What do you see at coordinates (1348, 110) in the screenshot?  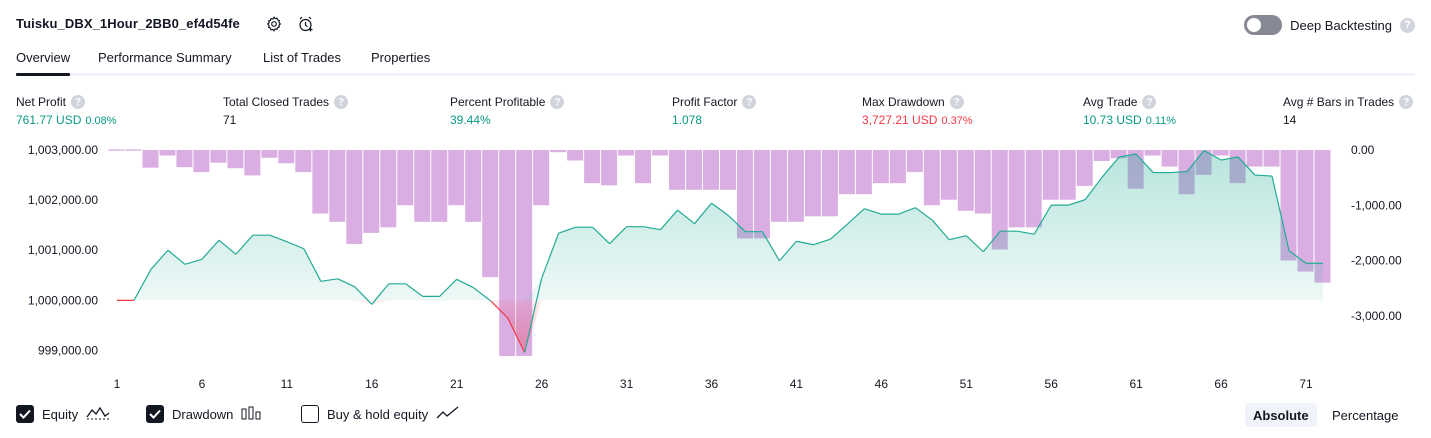 I see `metric-avg-bars: Avg # Bars in Trades? 14` at bounding box center [1348, 110].